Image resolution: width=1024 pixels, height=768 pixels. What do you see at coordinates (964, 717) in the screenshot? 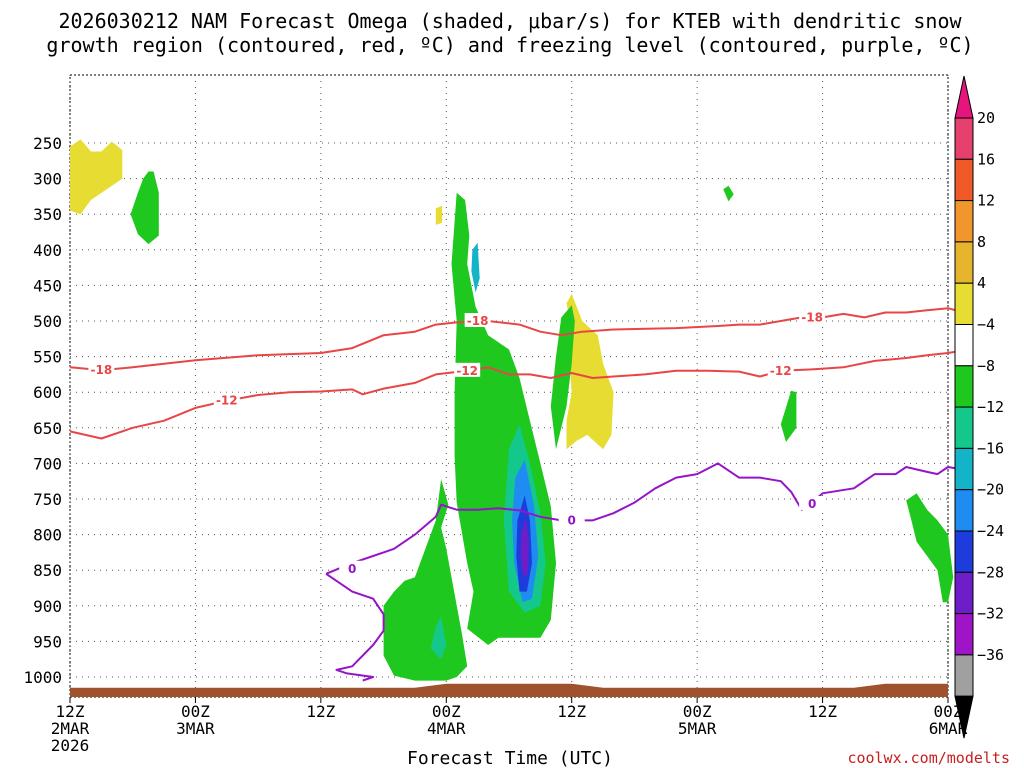
I see `colorbar-bottom-arrow` at bounding box center [964, 717].